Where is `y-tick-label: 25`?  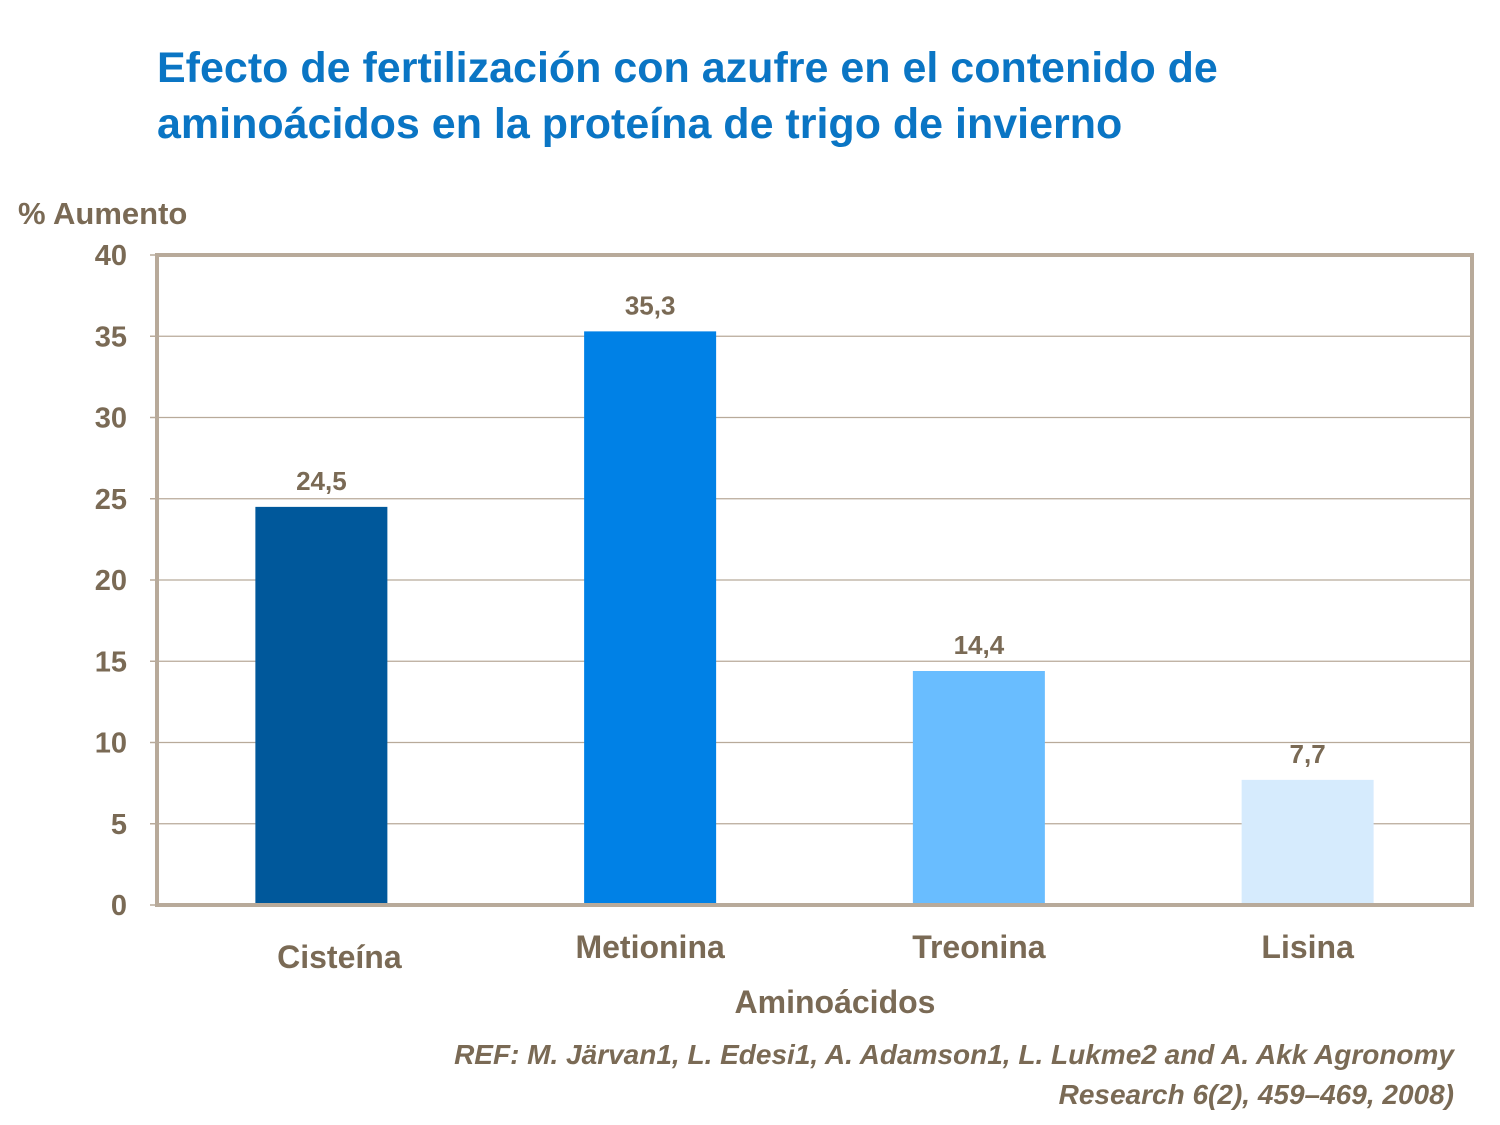 y-tick-label: 25 is located at coordinates (111, 500).